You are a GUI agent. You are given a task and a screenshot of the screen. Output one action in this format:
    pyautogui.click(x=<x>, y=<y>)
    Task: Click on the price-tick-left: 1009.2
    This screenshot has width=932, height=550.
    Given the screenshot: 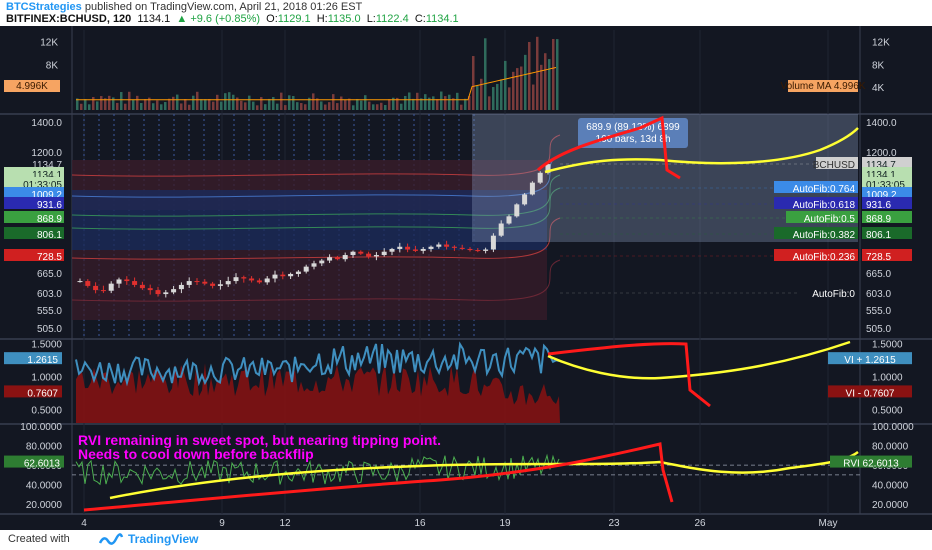 What is the action you would take?
    pyautogui.click(x=46, y=195)
    